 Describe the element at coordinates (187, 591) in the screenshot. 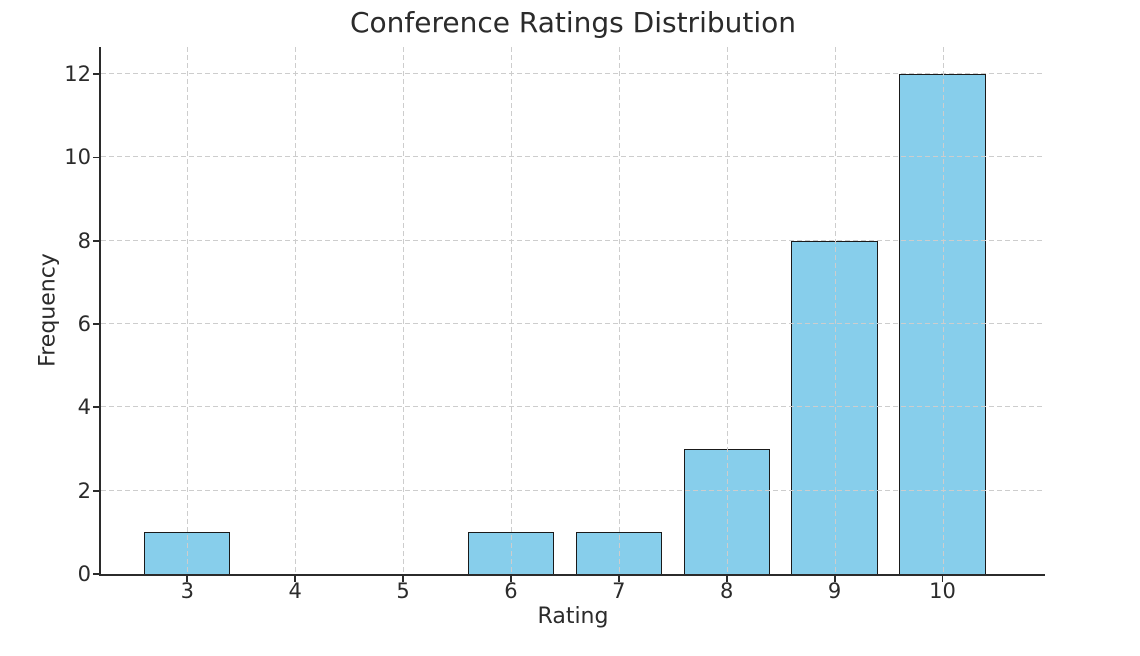

I see `x-tick-label-3: 3` at that location.